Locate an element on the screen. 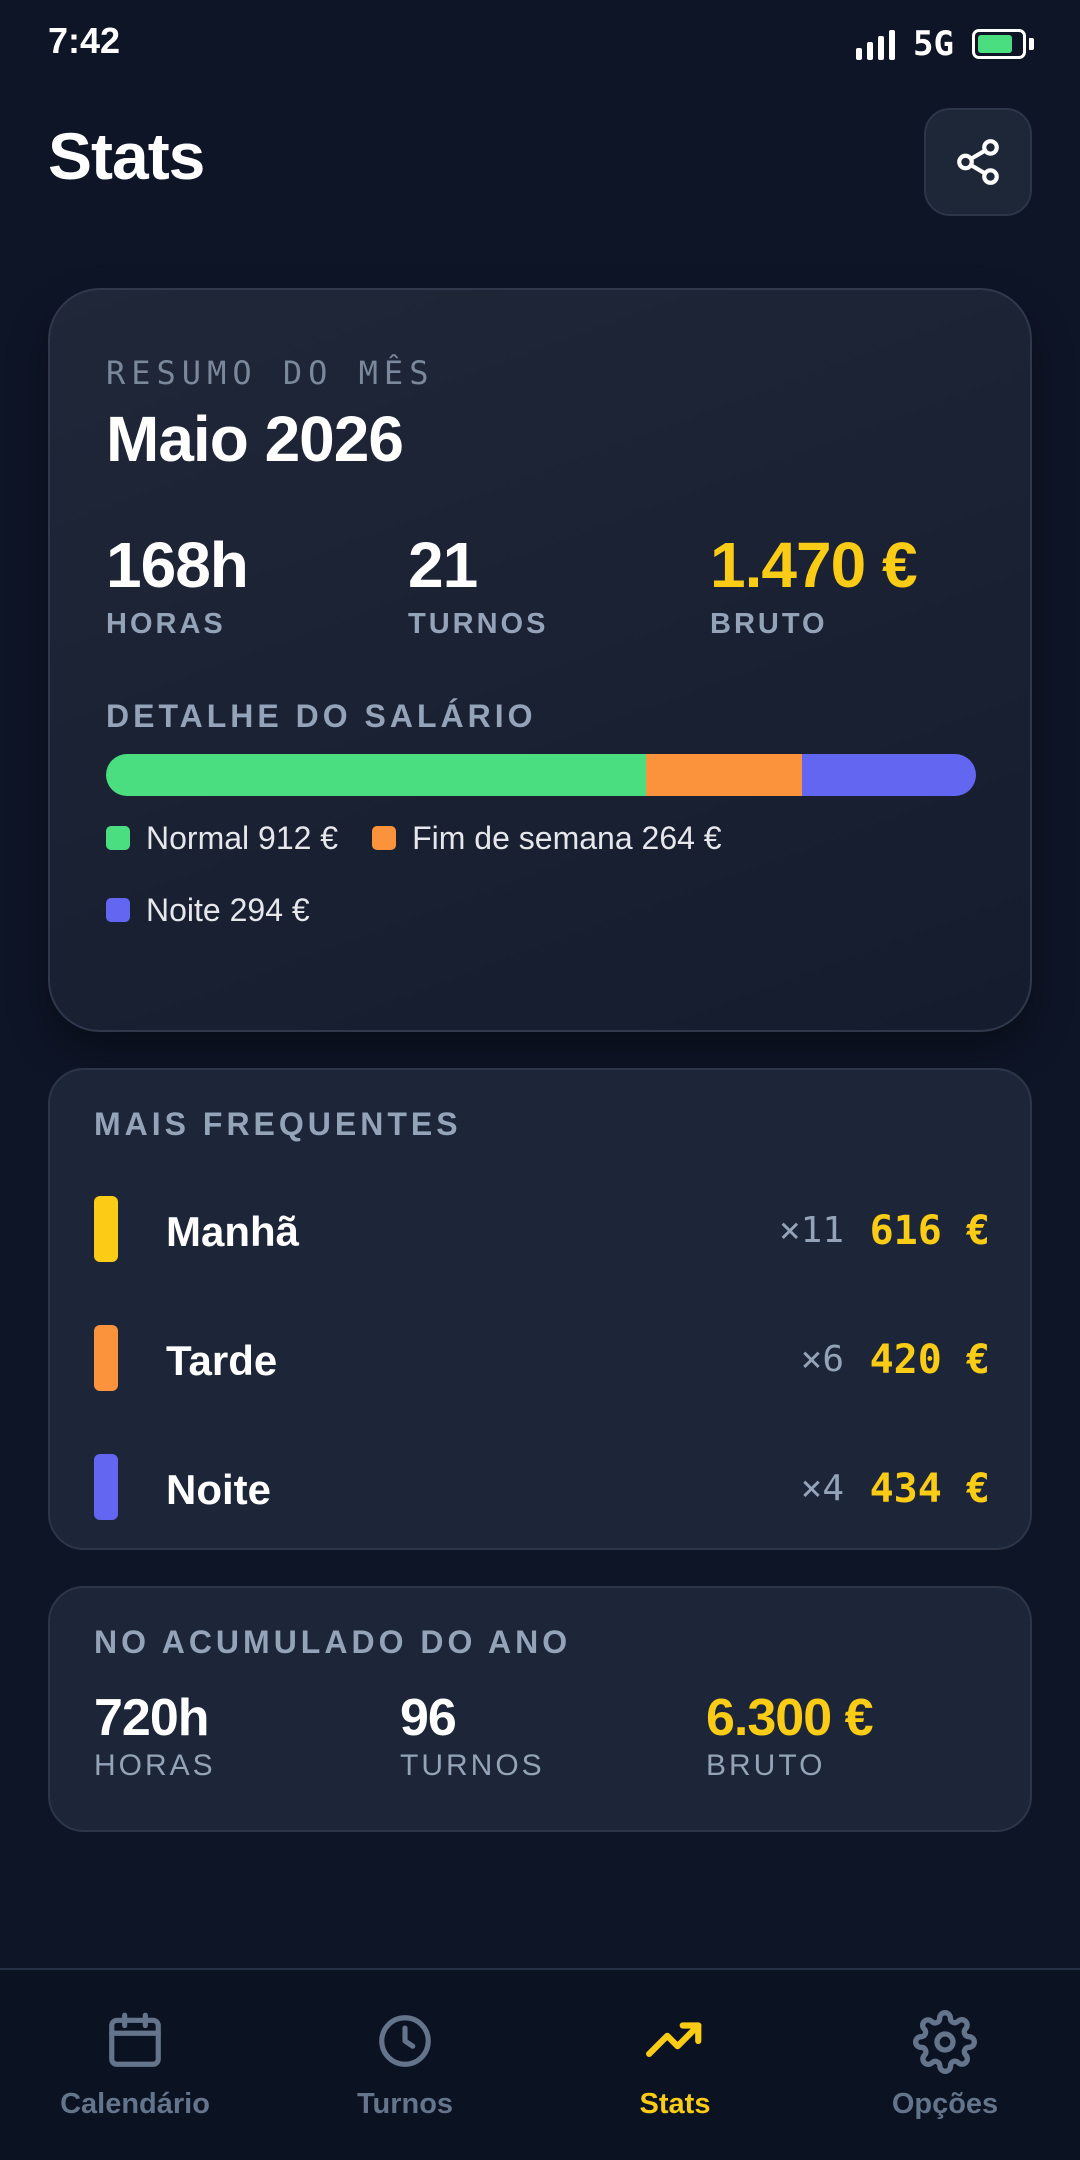 This screenshot has height=2160, width=1080. shift-color-night is located at coordinates (106, 1487).